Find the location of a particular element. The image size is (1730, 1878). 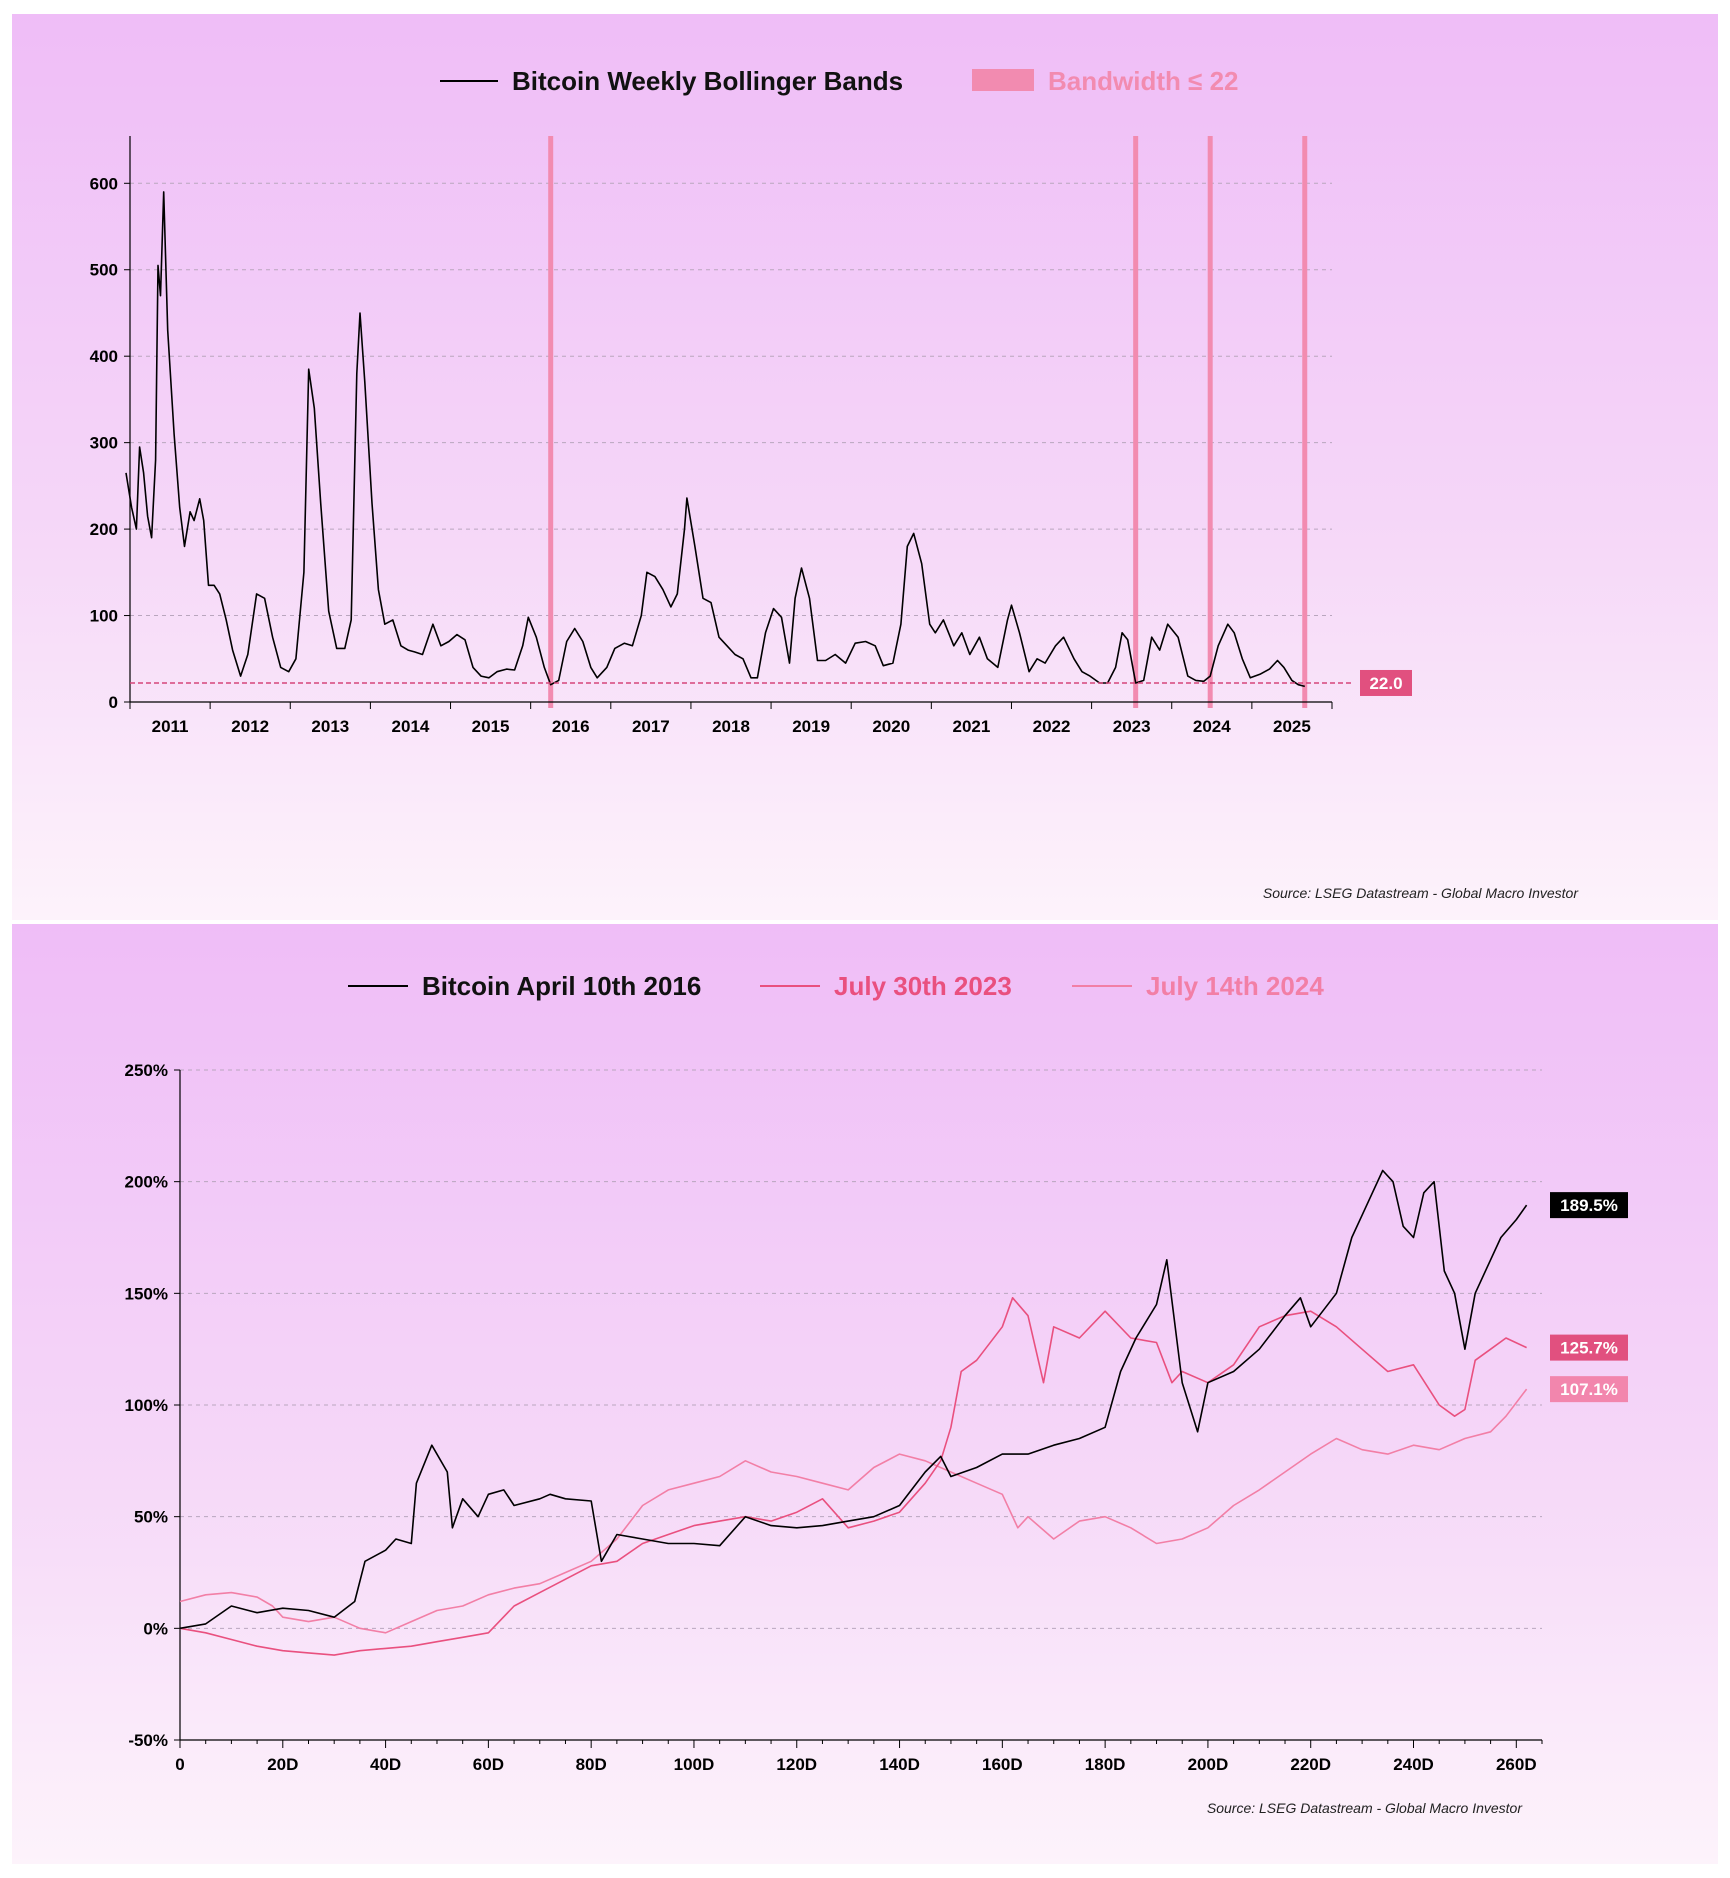

x-tick-label: 260D is located at coordinates (1516, 1764).